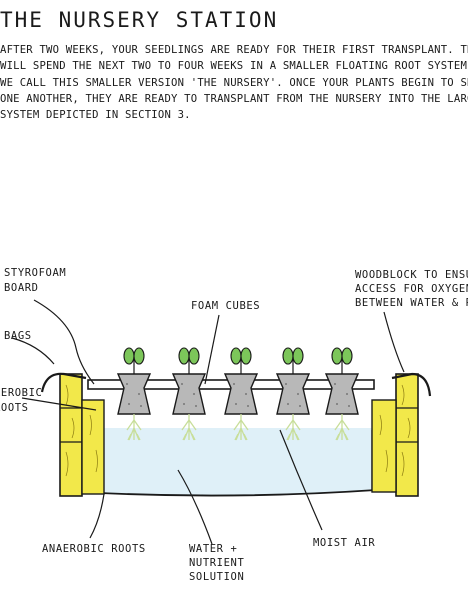 Image resolution: width=468 pixels, height=598 pixels. Describe the element at coordinates (213, 549) in the screenshot. I see `label-water-line1: WATER +` at that location.